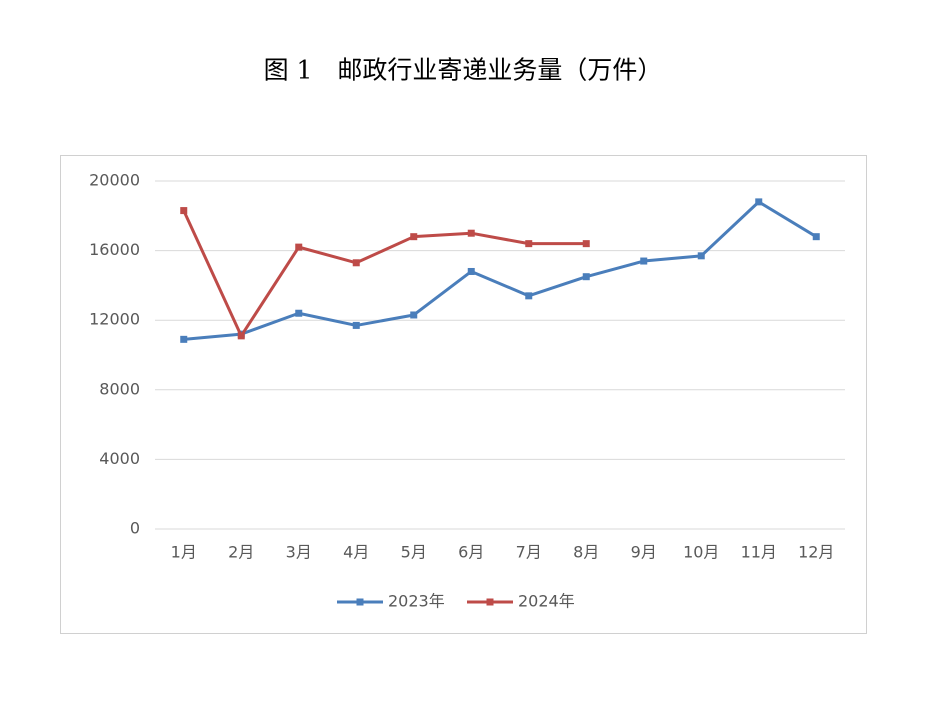 This screenshot has height=710, width=926. I want to click on legend-label: 2023年, so click(416, 601).